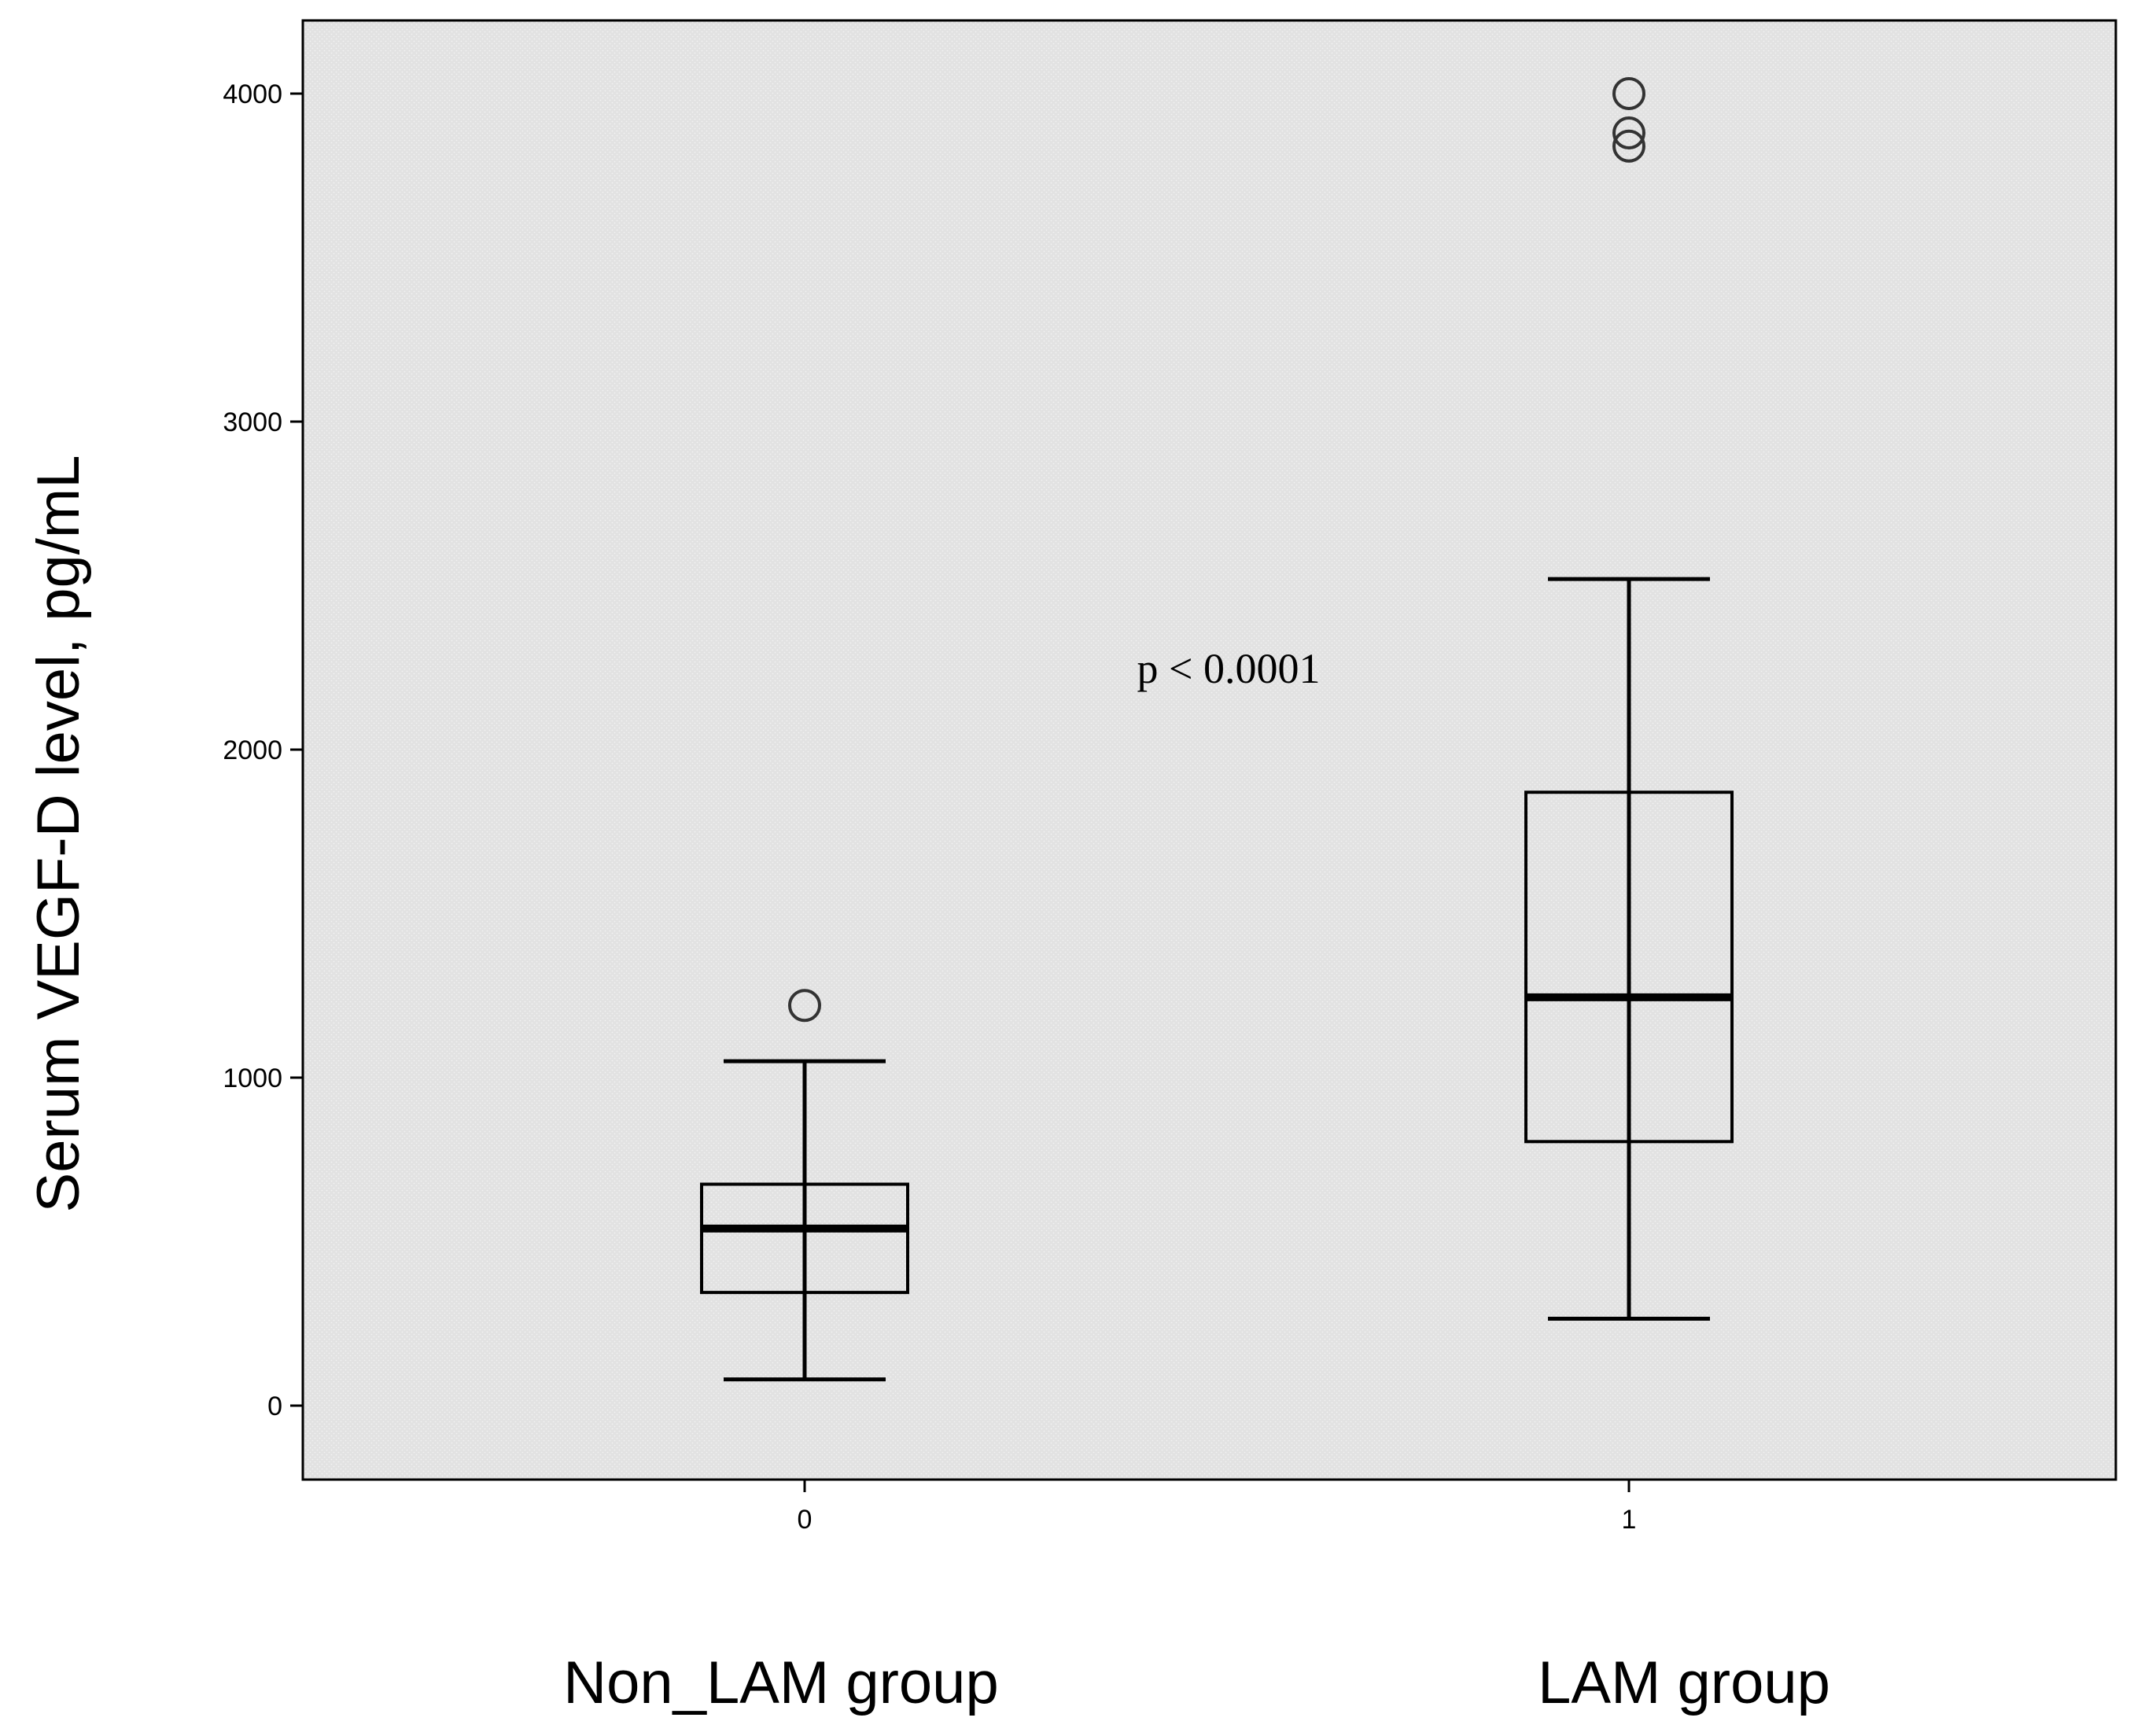  Describe the element at coordinates (1684, 1683) in the screenshot. I see `group-label: LAM group` at that location.